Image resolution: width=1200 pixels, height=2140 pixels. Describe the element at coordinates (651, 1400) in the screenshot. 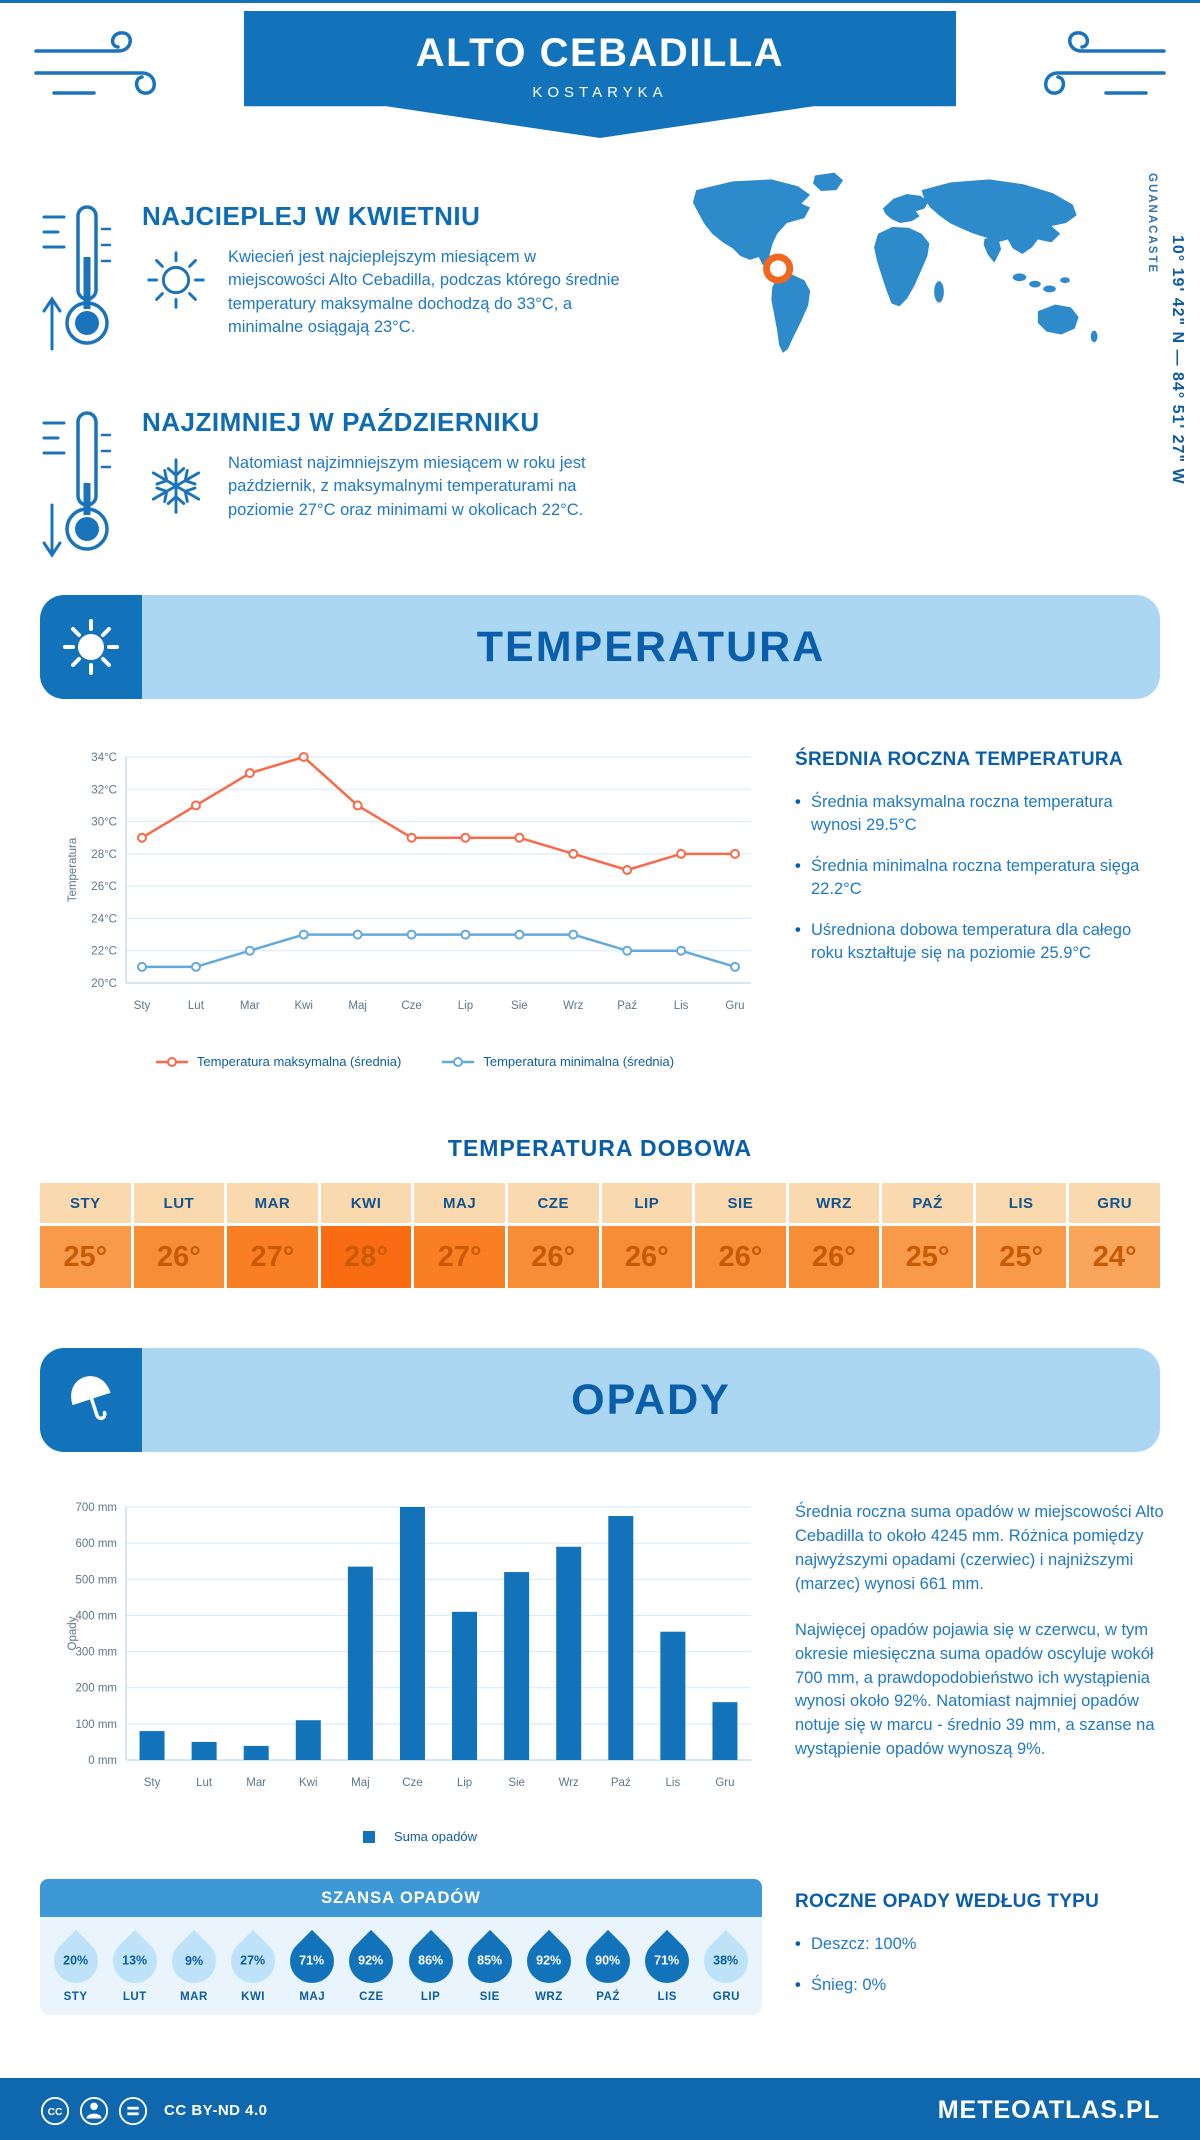

I see `precipitation-section-title: OPADY` at that location.